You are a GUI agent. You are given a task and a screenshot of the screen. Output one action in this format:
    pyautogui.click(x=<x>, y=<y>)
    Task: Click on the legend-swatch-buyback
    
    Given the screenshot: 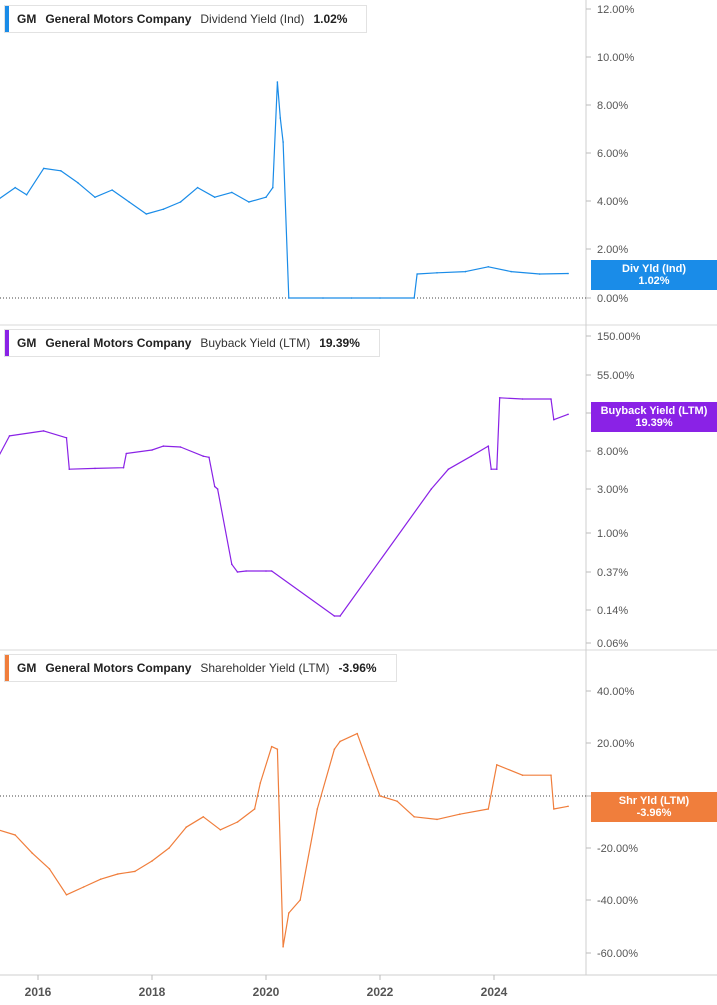 What is the action you would take?
    pyautogui.click(x=7, y=343)
    